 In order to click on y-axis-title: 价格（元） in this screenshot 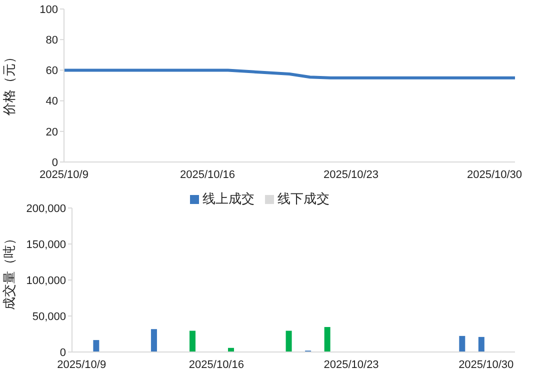, I will do `click(9, 83)`.